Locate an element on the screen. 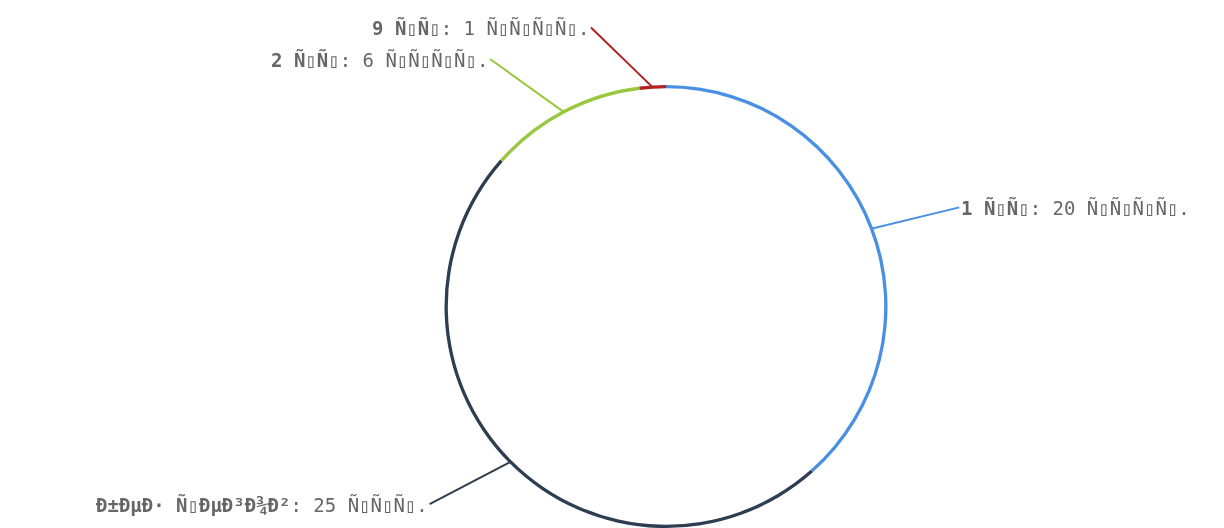 This screenshot has height=528, width=1224. slice-label: 2 Ñ▯Ñ▯ is located at coordinates (305, 59).